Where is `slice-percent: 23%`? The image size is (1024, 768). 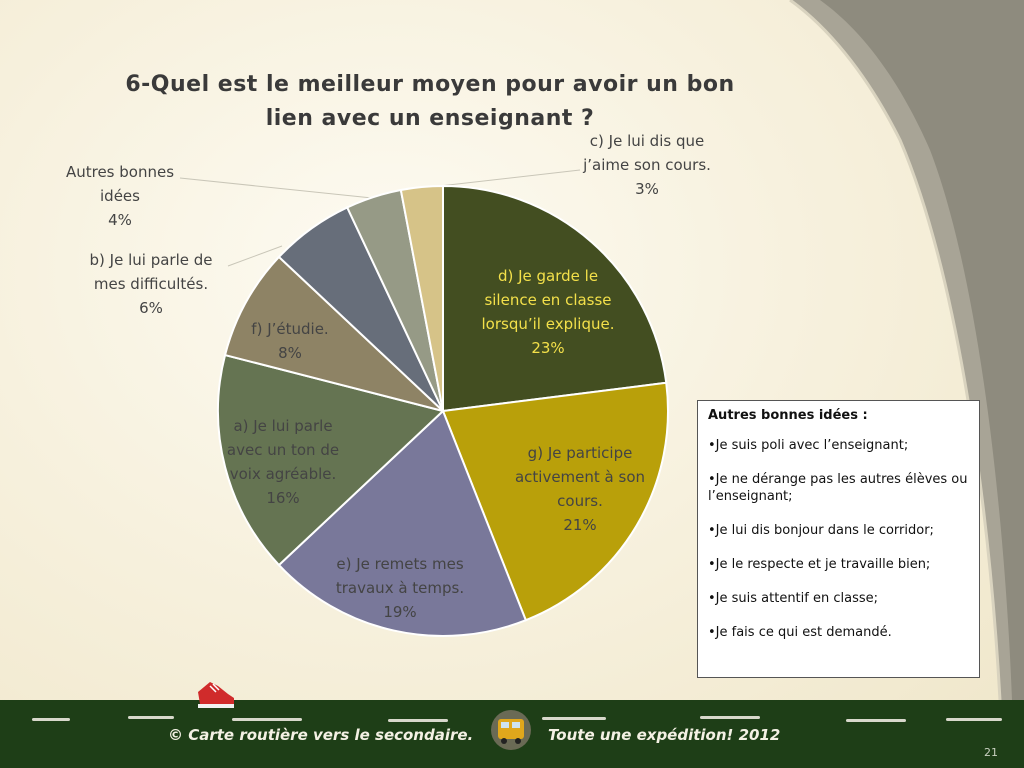 slice-percent: 23% is located at coordinates (548, 348).